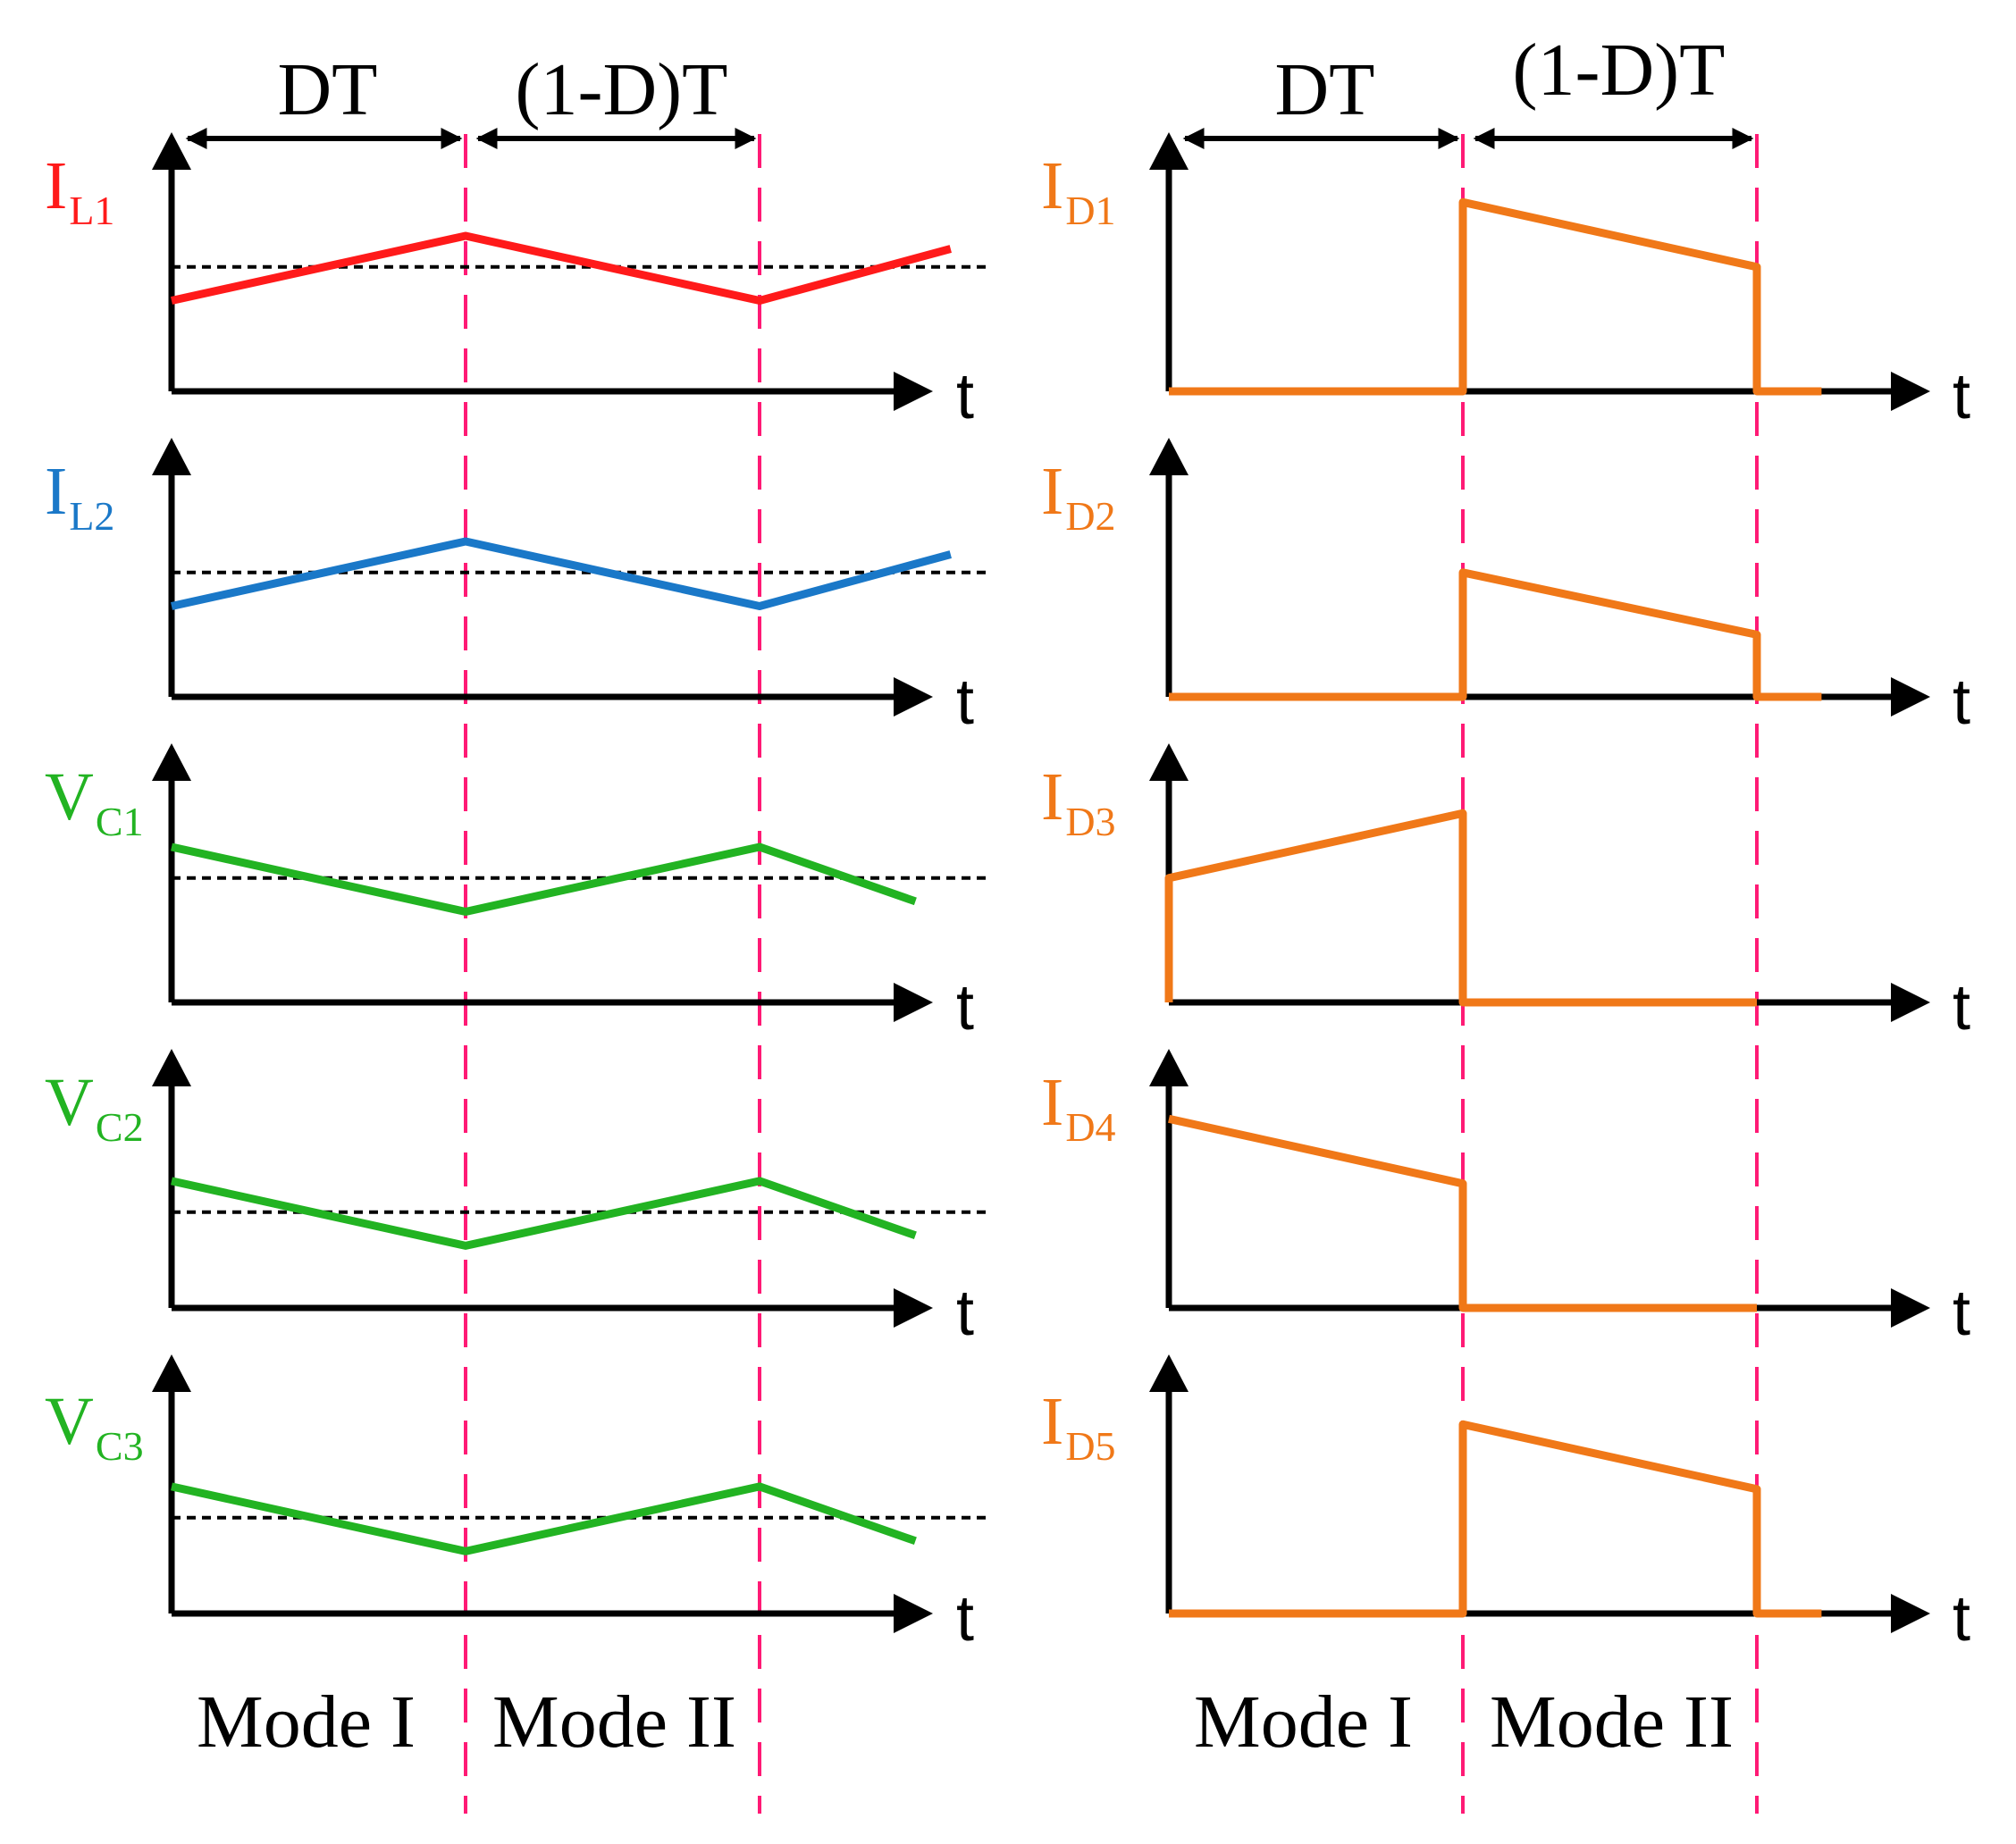  What do you see at coordinates (79, 497) in the screenshot?
I see `waveform-label: IL2` at bounding box center [79, 497].